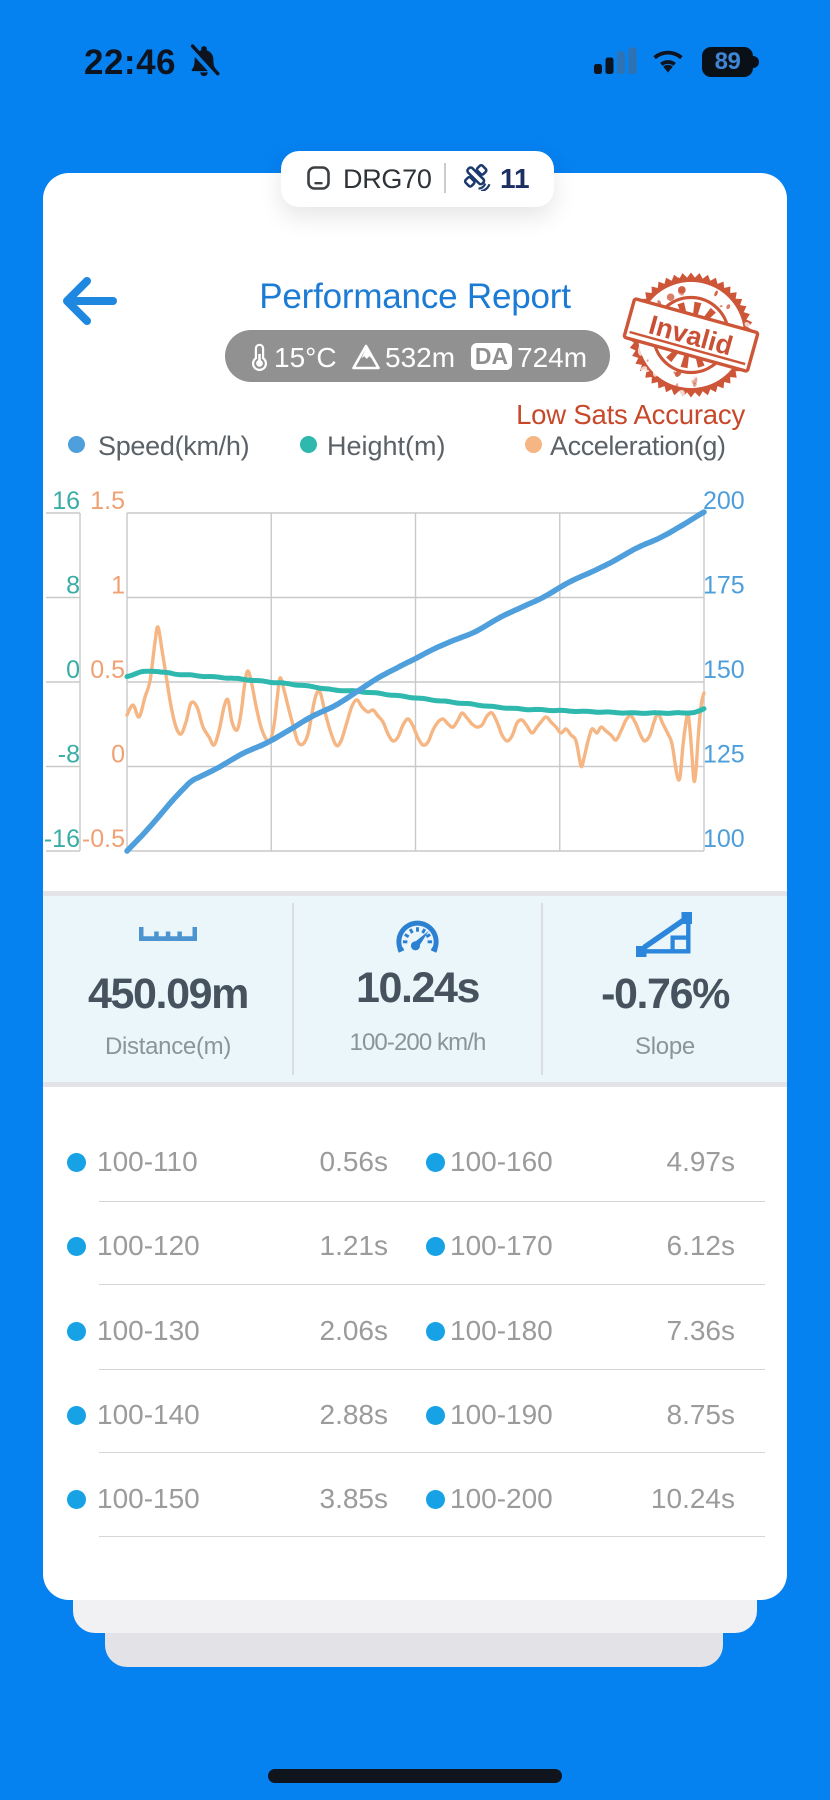  What do you see at coordinates (724, 670) in the screenshot?
I see `svg-text: 150` at bounding box center [724, 670].